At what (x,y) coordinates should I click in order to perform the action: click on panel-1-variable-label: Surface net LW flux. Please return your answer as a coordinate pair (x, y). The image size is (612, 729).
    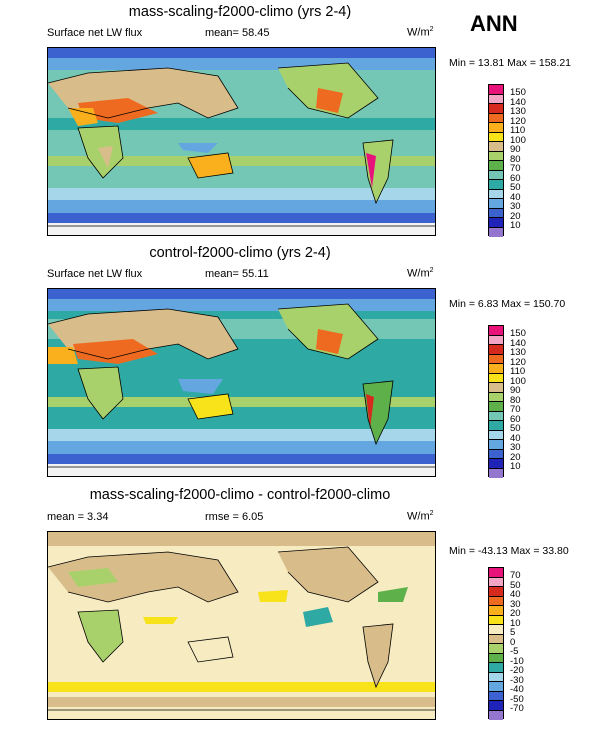
    Looking at the image, I should click on (95, 33).